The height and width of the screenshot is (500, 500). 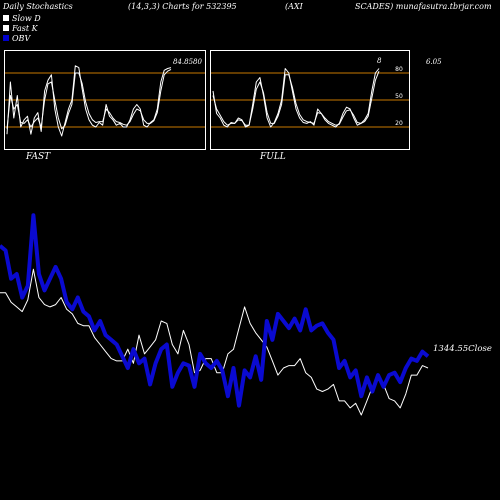 I want to click on side-value: 6.05, so click(x=434, y=62).